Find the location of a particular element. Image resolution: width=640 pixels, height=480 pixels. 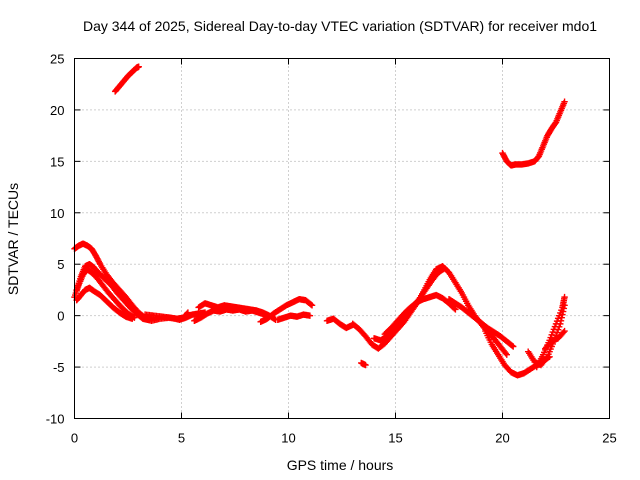

y-tick-label: 25 is located at coordinates (57, 59).